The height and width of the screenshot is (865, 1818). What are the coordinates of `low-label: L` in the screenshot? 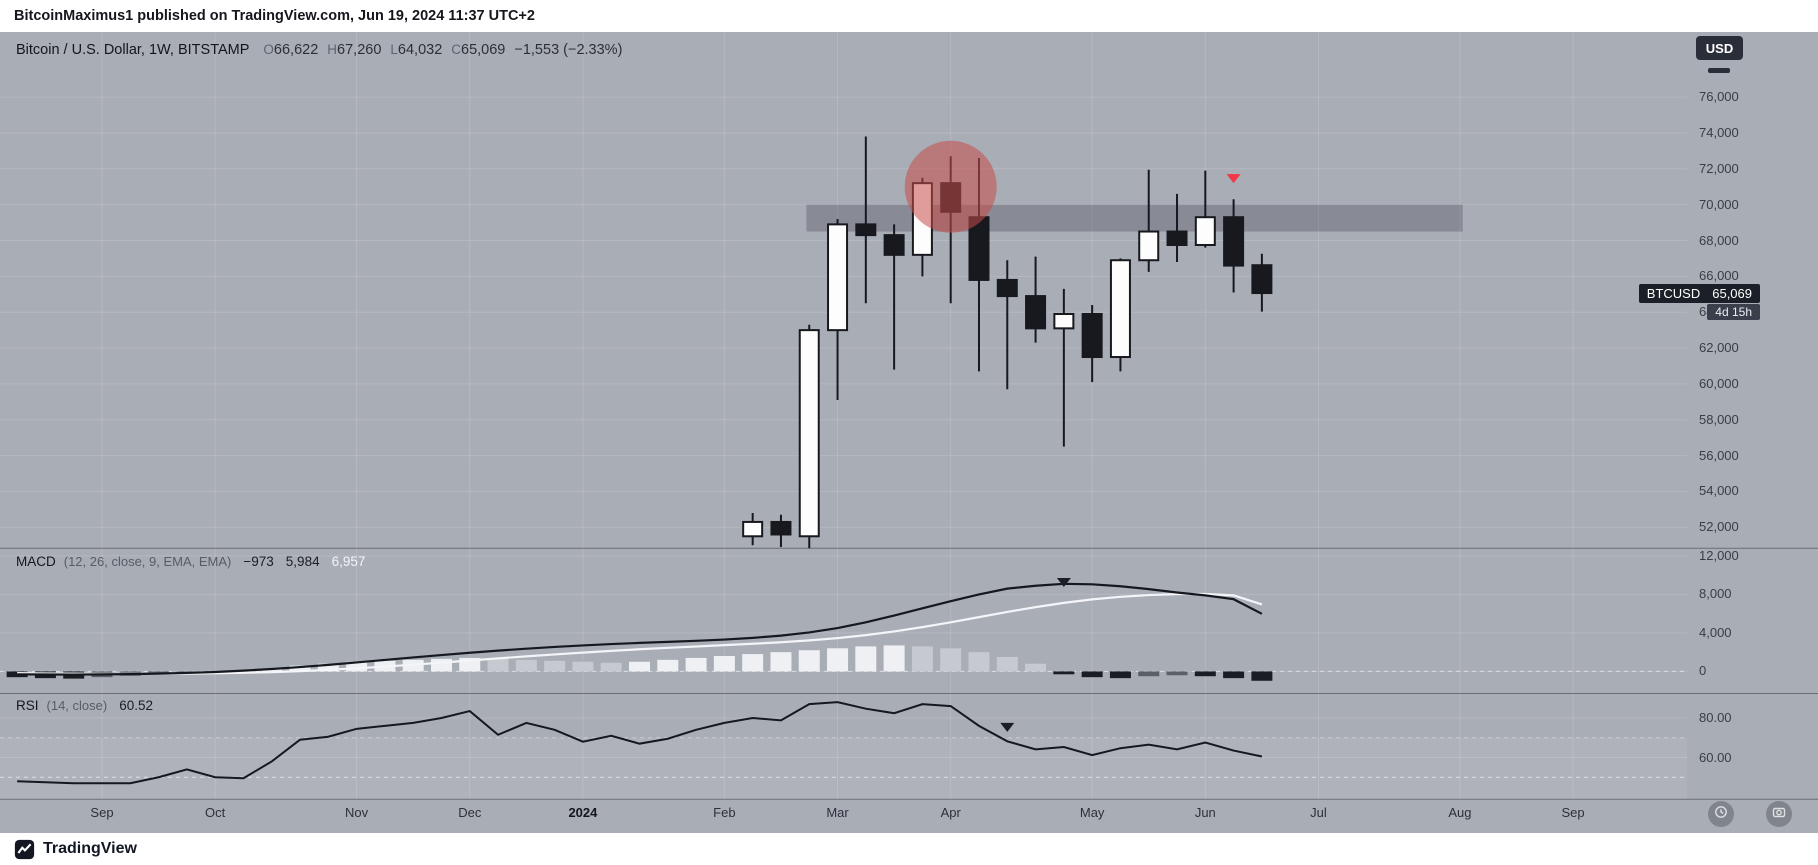 It's located at (394, 49).